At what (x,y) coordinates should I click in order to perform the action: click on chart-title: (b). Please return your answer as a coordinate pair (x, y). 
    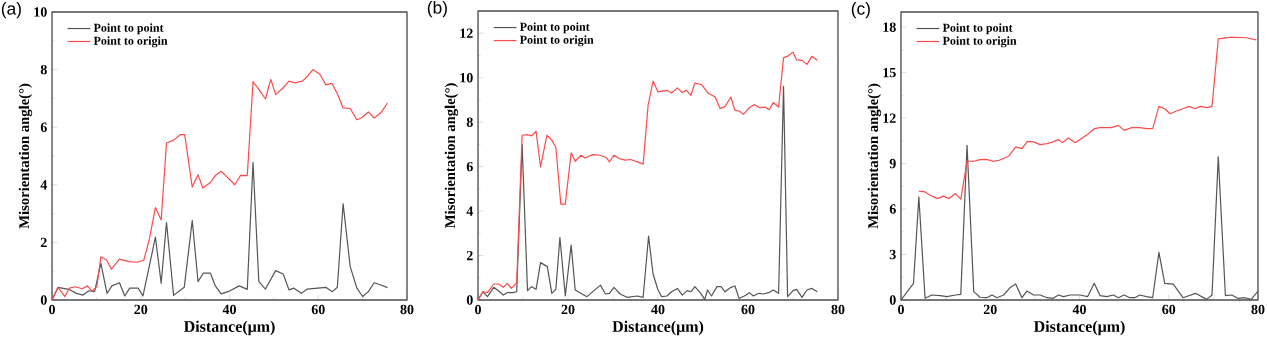
    Looking at the image, I should click on (437, 9).